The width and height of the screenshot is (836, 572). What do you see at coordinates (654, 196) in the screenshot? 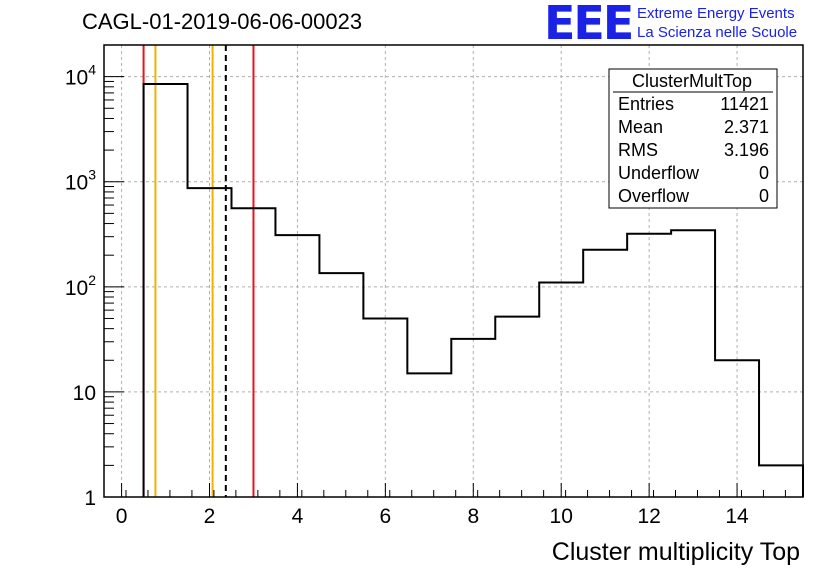
I see `stats-label: Overflow` at bounding box center [654, 196].